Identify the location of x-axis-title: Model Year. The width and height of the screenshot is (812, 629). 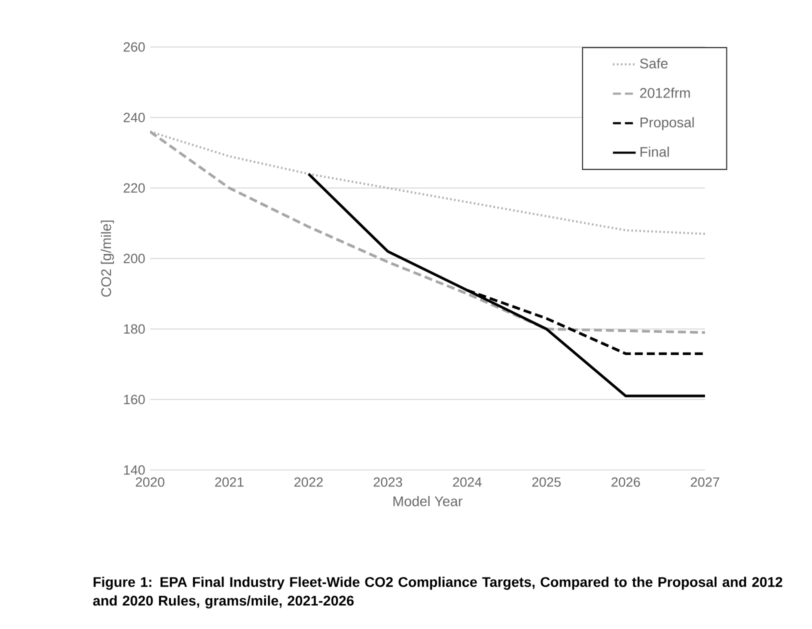
(428, 501).